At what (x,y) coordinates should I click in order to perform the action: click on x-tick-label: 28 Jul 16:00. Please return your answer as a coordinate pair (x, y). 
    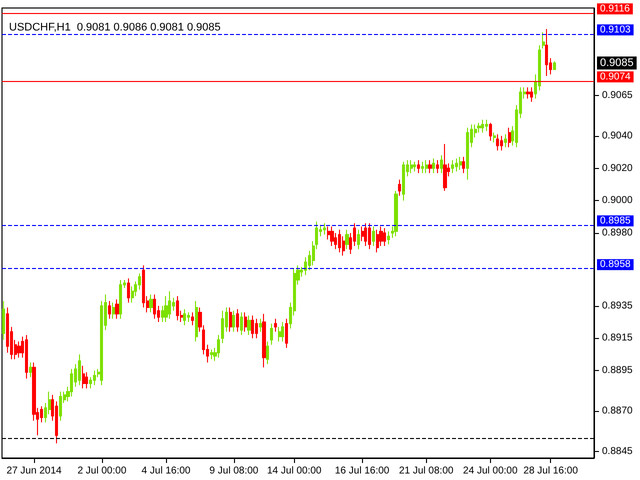
    Looking at the image, I should click on (550, 471).